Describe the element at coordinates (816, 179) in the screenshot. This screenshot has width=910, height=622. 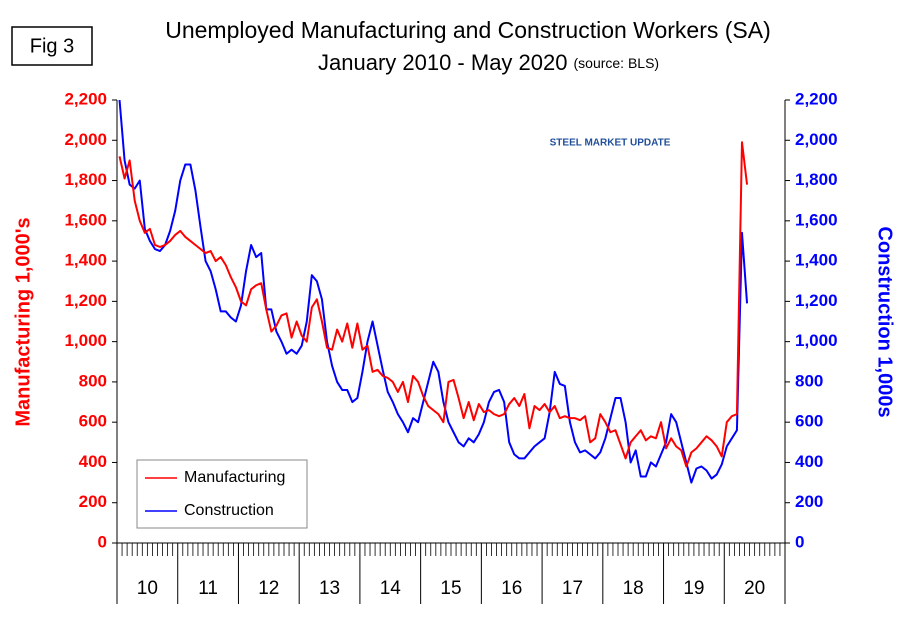
I see `y2-tick-label: 1,800` at that location.